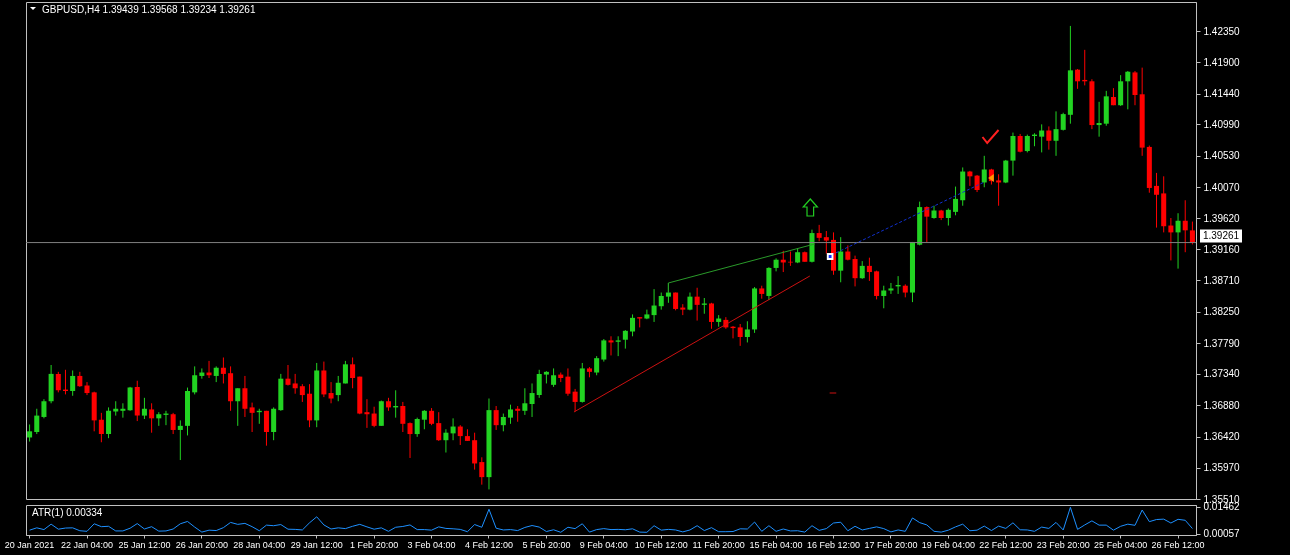  What do you see at coordinates (1222, 94) in the screenshot?
I see `y-tick-label: 1.41440` at bounding box center [1222, 94].